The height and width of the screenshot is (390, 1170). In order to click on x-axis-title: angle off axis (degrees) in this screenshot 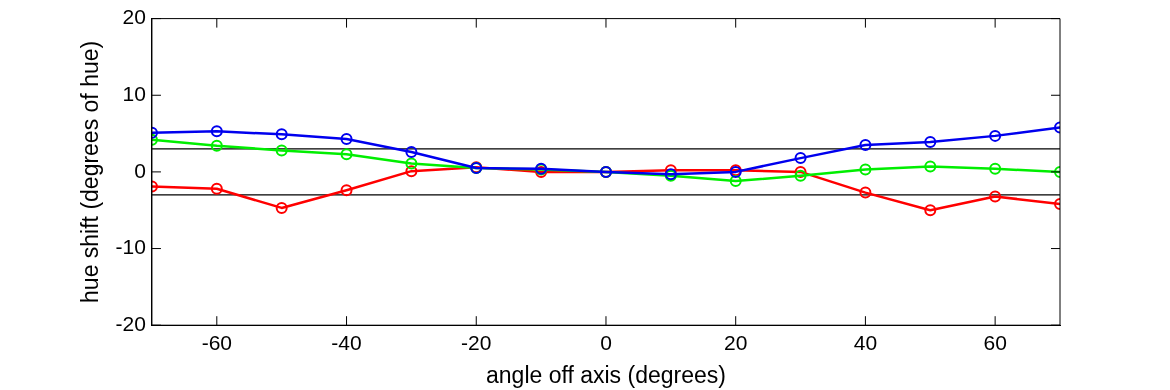, I will do `click(606, 374)`.